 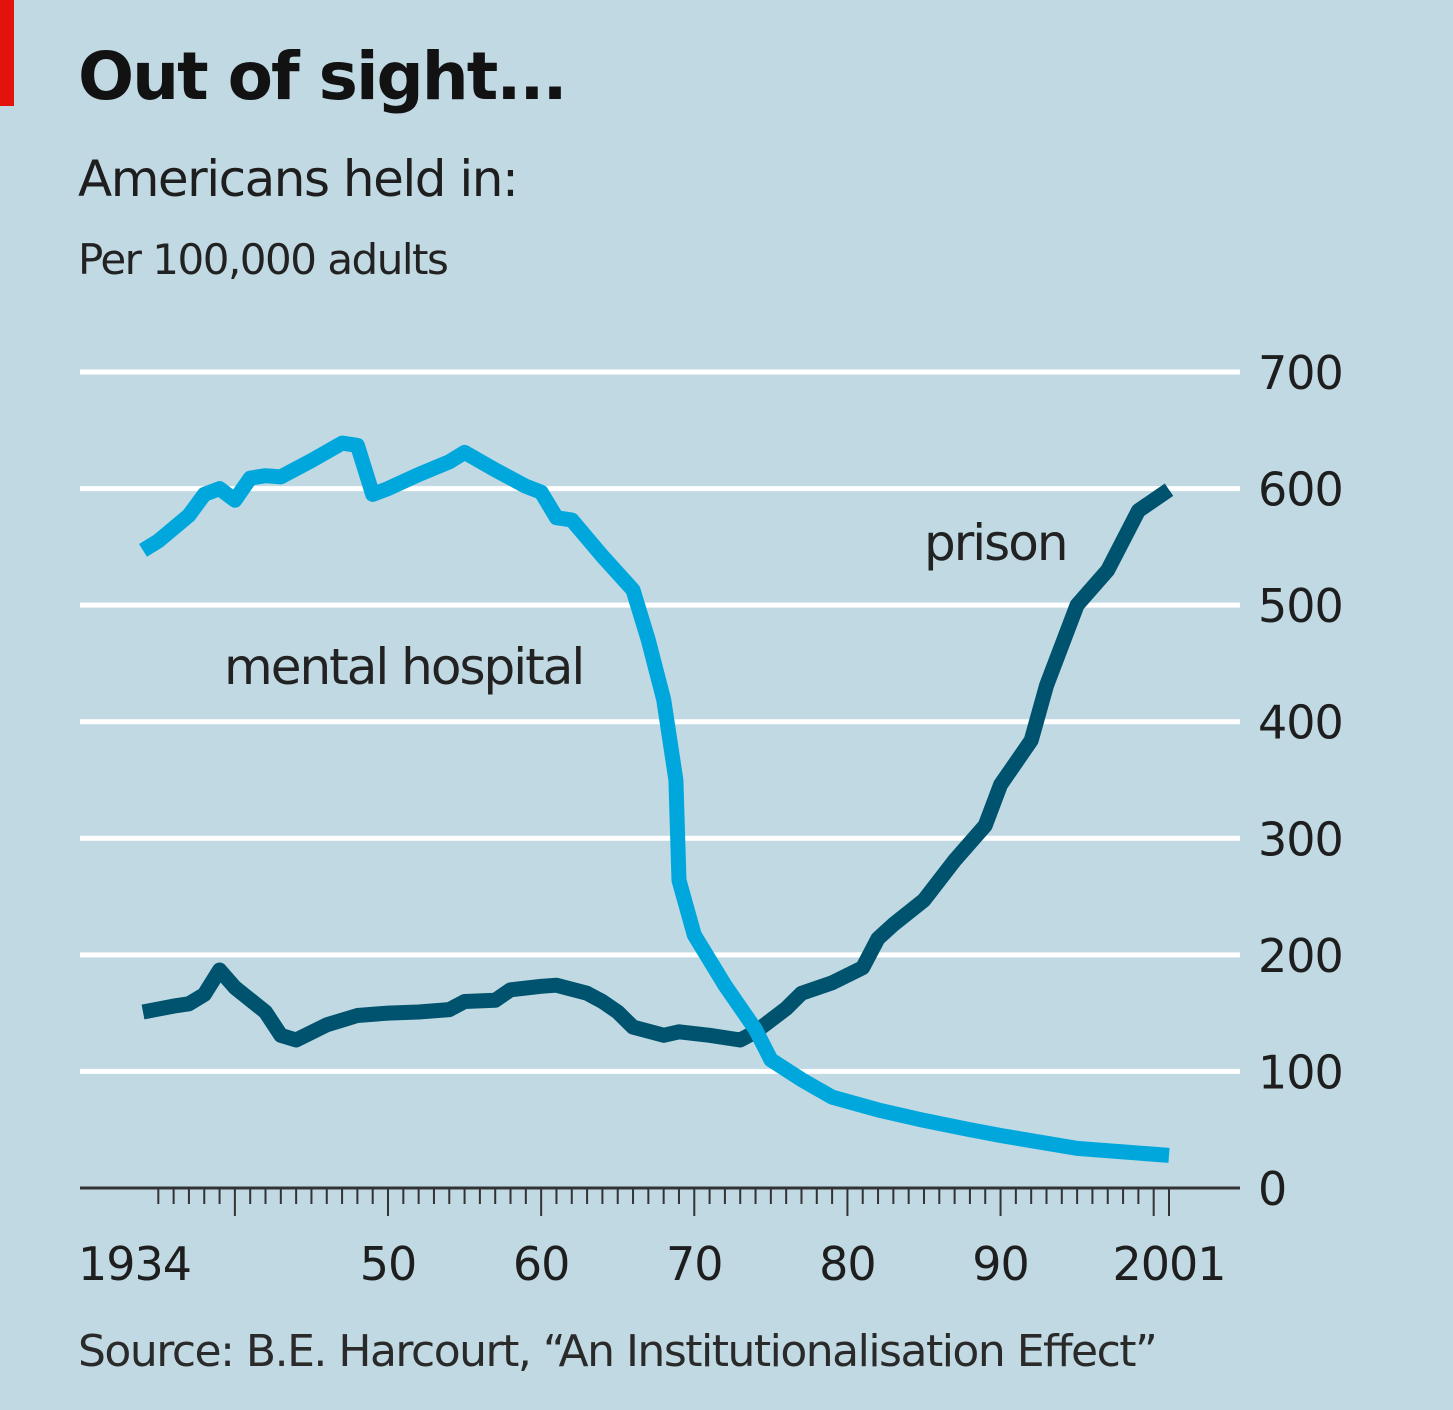 I want to click on y-tick-label: 300, so click(x=1300, y=839).